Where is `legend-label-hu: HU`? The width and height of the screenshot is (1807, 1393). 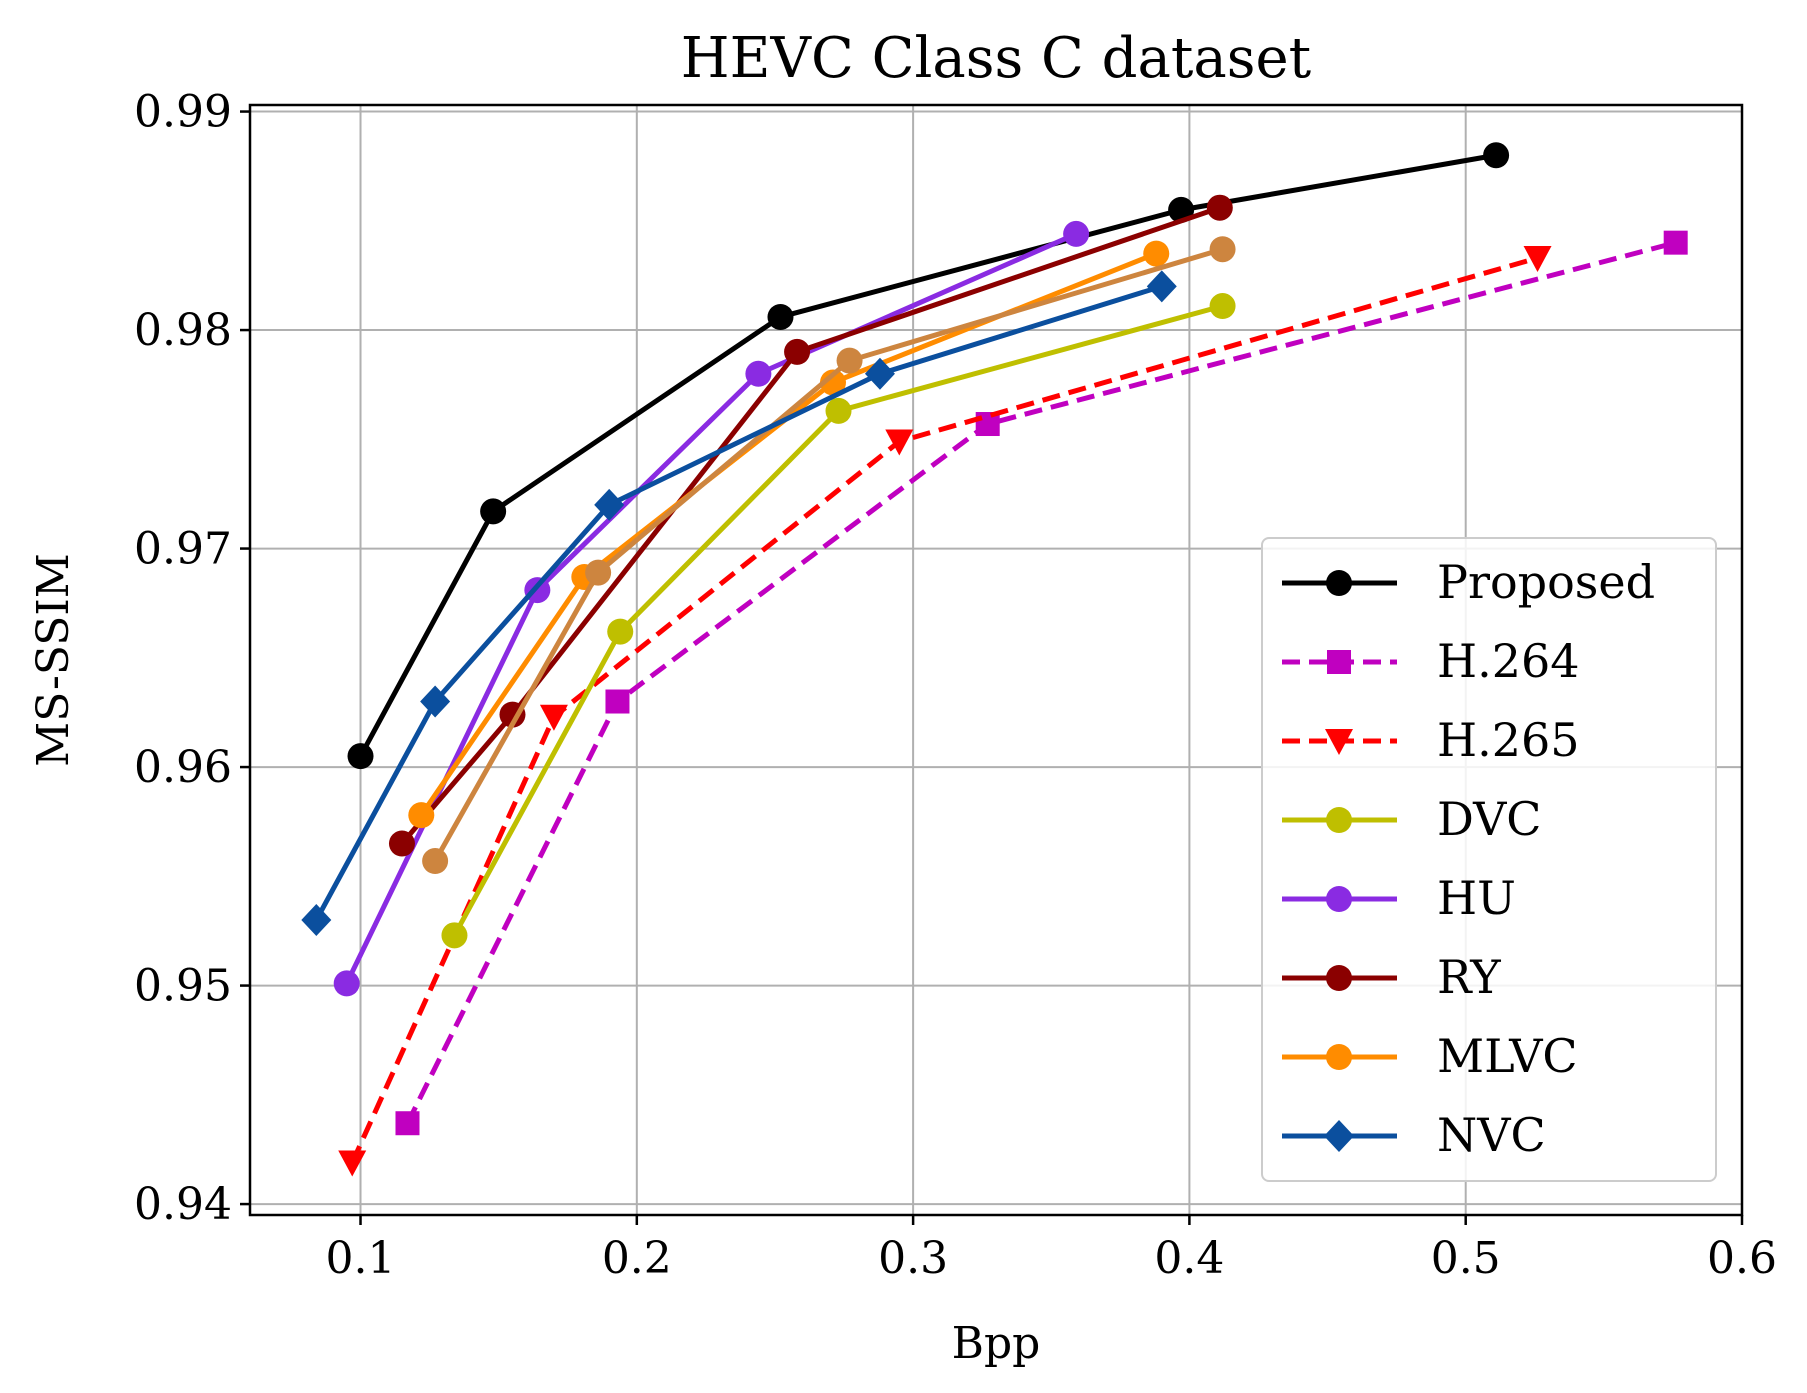 legend-label-hu: HU is located at coordinates (1476, 898).